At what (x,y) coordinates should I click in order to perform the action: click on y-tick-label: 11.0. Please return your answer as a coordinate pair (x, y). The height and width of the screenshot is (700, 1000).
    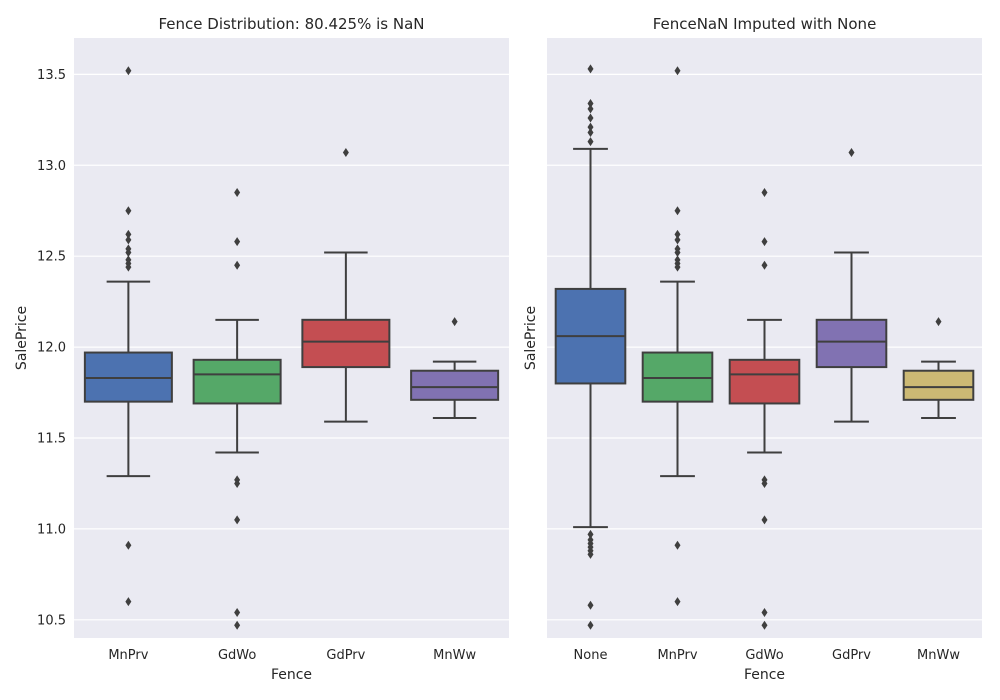
    Looking at the image, I should click on (51, 529).